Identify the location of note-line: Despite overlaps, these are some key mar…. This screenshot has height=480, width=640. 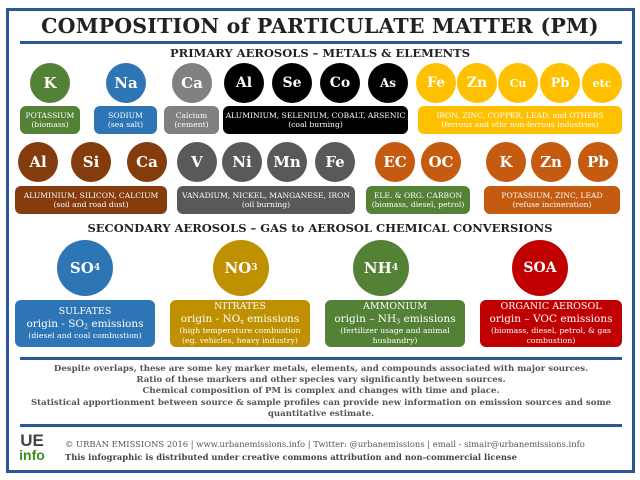
(321, 369).